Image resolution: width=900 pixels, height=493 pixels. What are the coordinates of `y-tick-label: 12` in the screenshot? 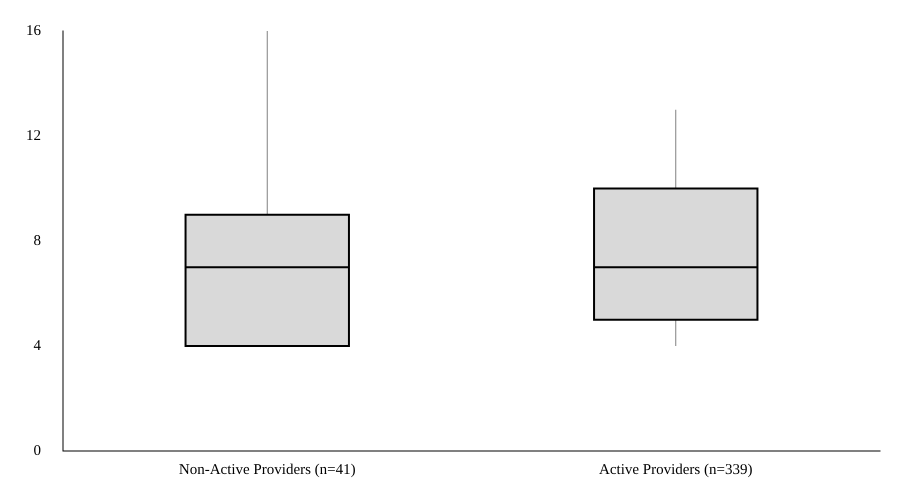 It's located at (33, 136).